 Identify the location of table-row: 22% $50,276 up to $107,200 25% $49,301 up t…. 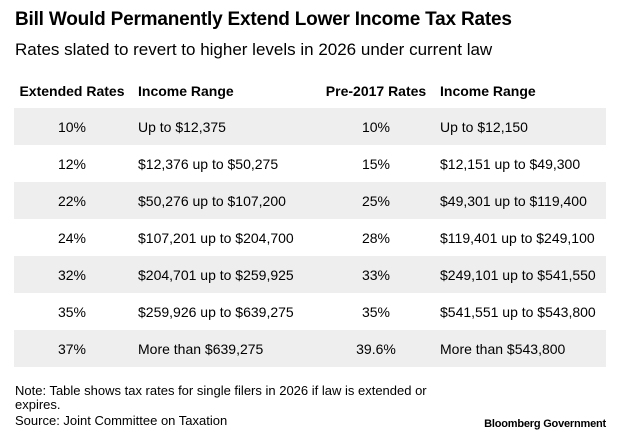
(310, 200).